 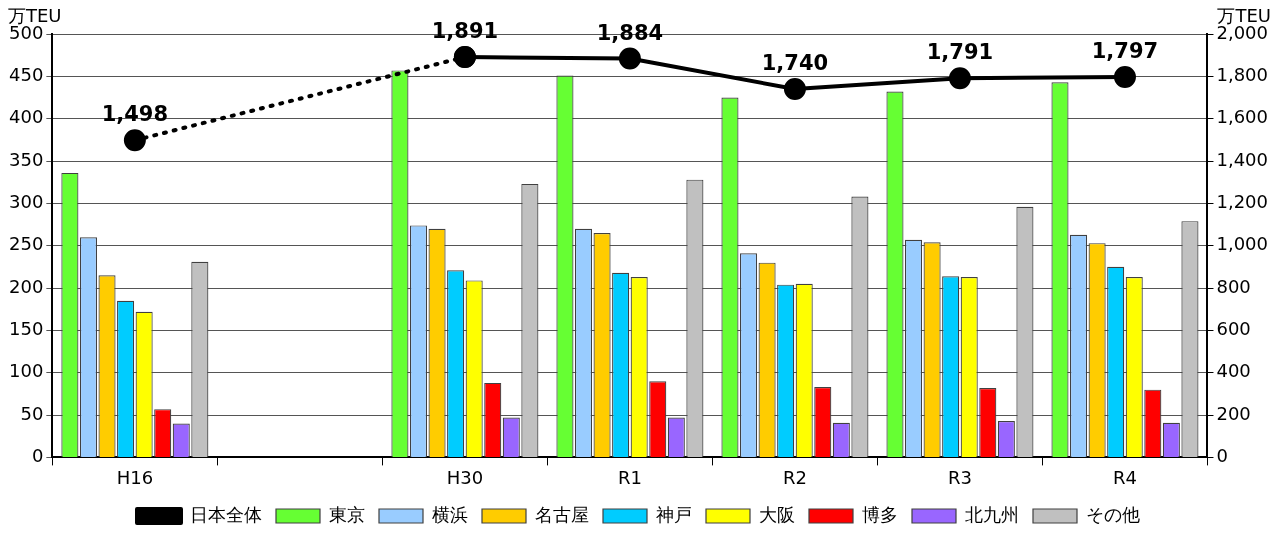 I want to click on legend-label: 名古屋, so click(x=562, y=514).